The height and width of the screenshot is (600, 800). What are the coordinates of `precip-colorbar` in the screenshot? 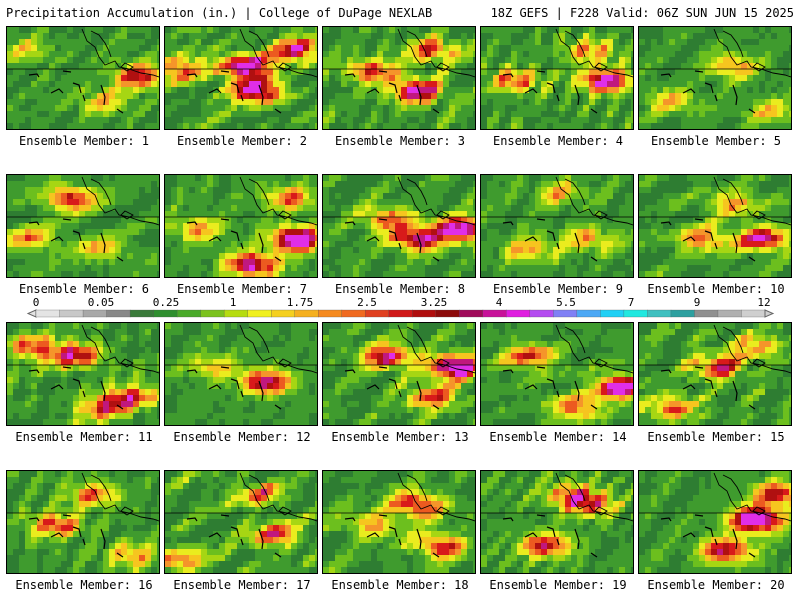 It's located at (400, 313).